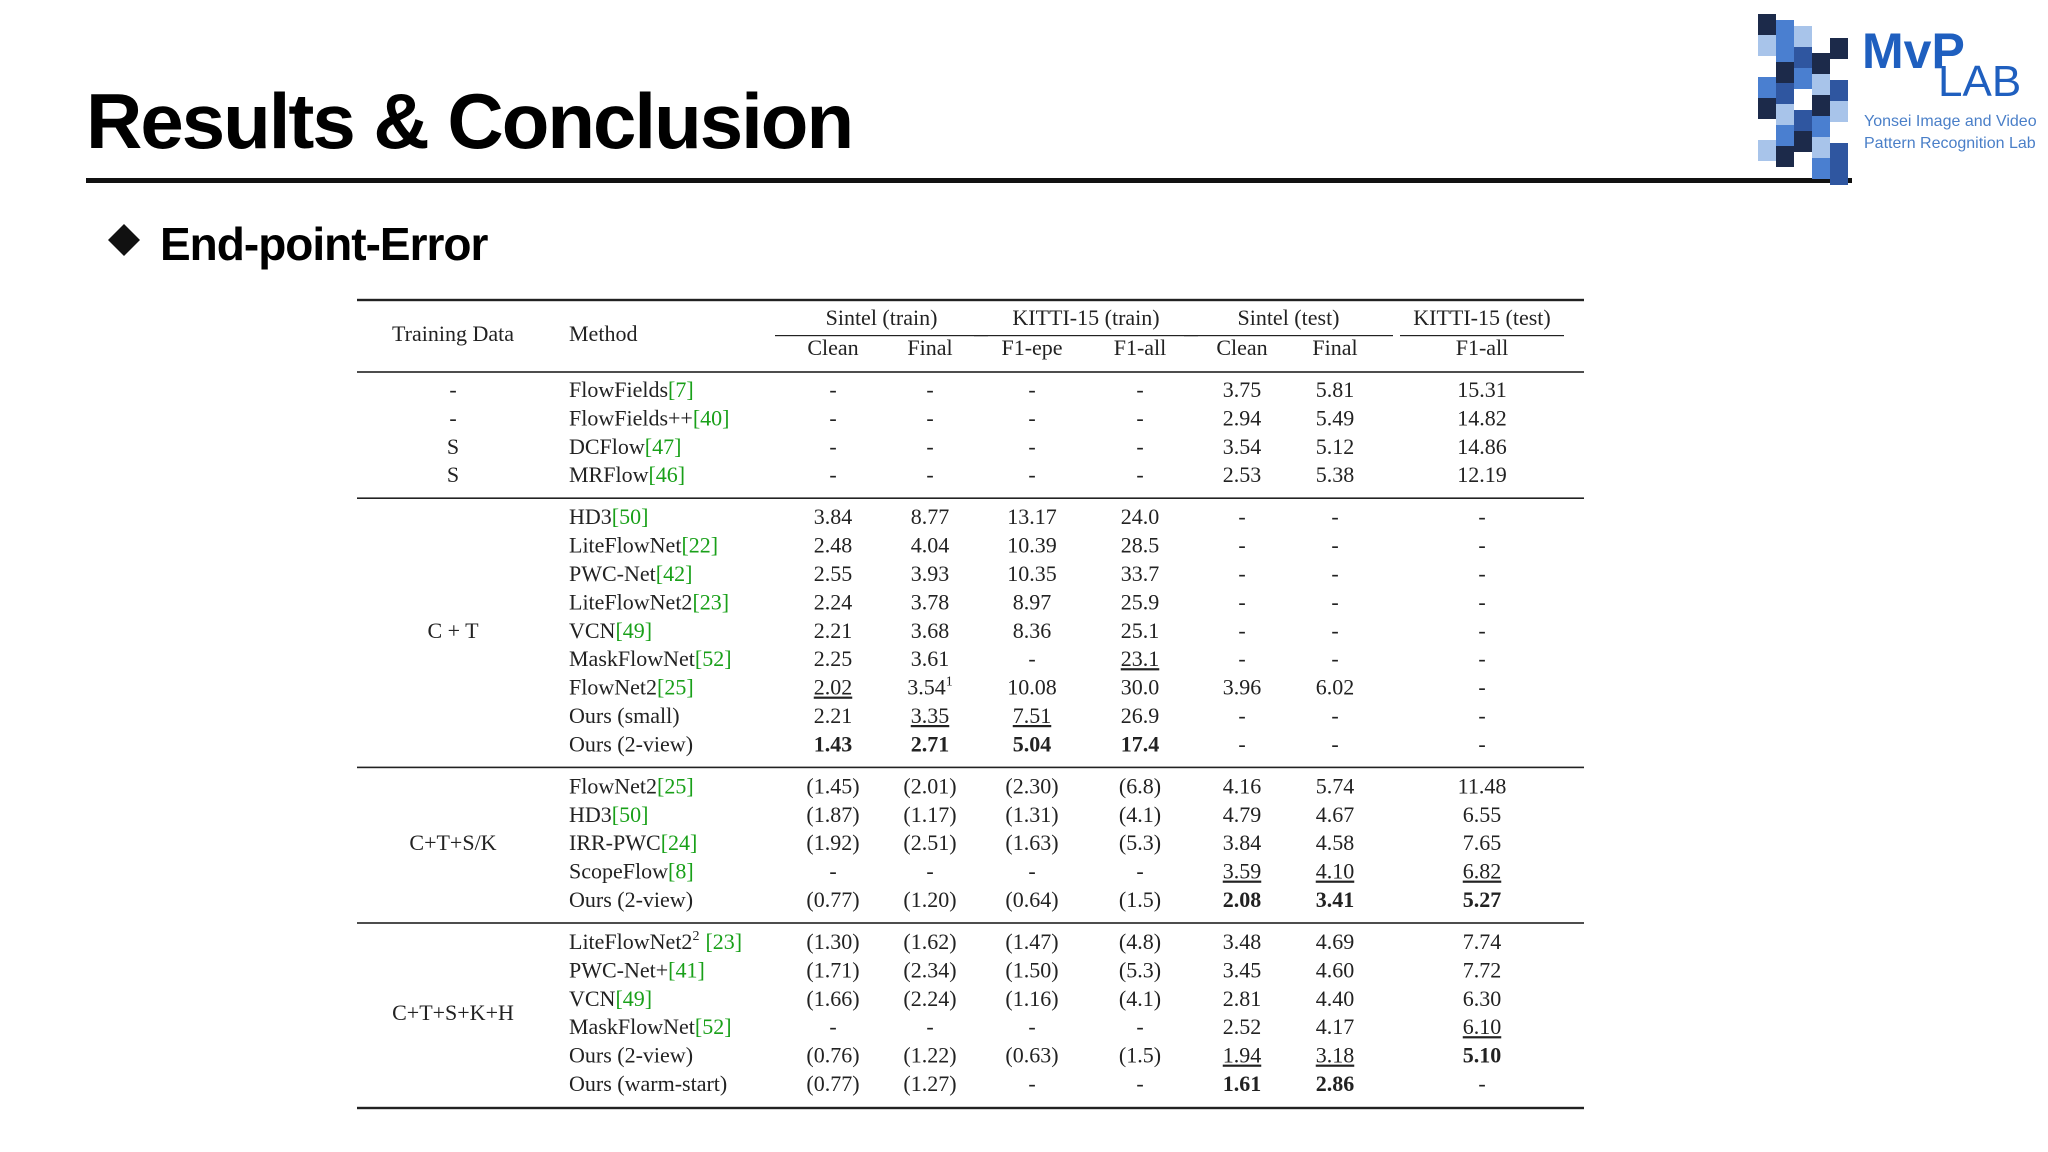  Describe the element at coordinates (624, 715) in the screenshot. I see `method-name: Ours (small)` at that location.